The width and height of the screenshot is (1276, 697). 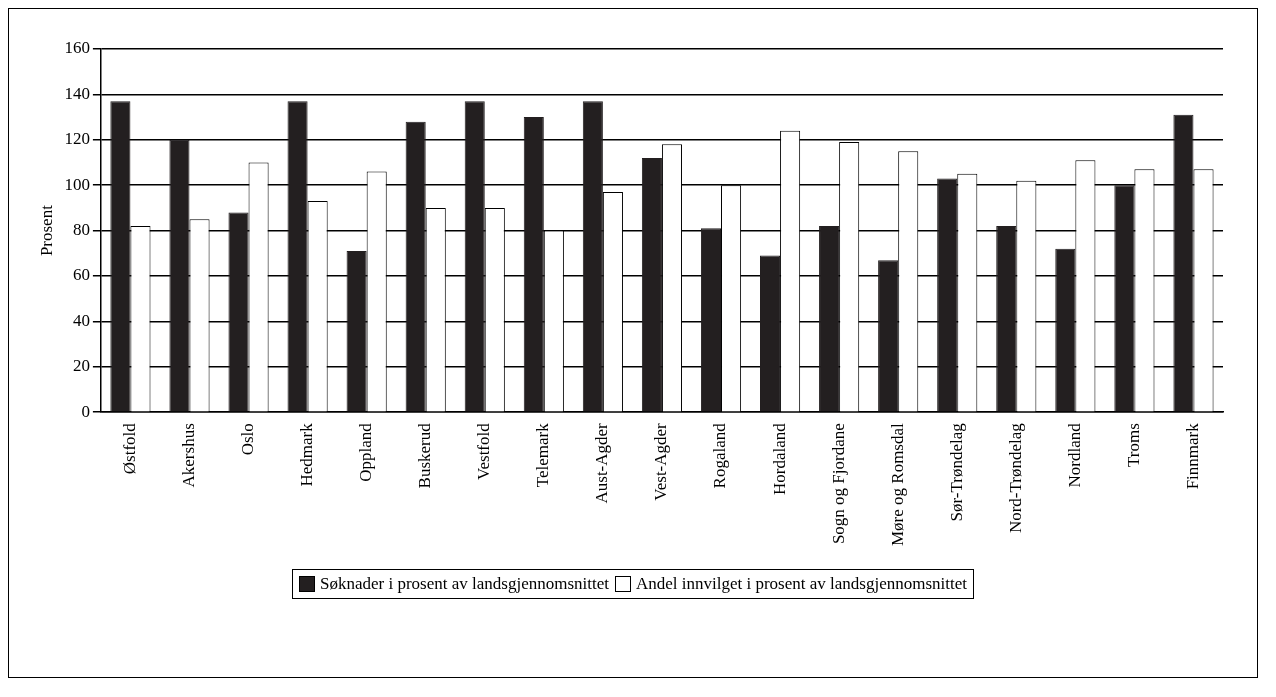 What do you see at coordinates (720, 455) in the screenshot?
I see `x-tick-label: Rogaland` at bounding box center [720, 455].